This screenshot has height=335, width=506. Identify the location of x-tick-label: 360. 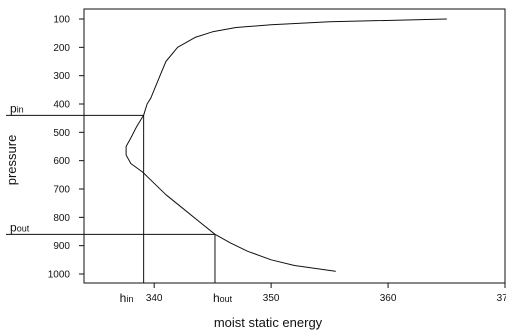
(388, 298).